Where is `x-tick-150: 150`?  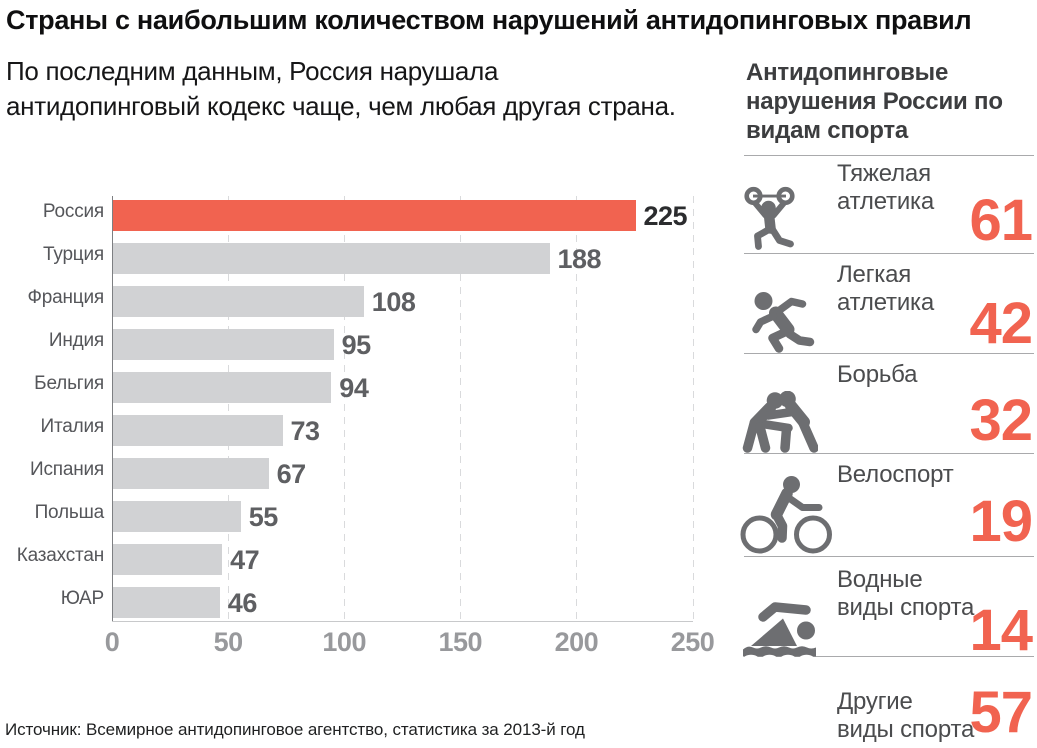
x-tick-150: 150 is located at coordinates (460, 642).